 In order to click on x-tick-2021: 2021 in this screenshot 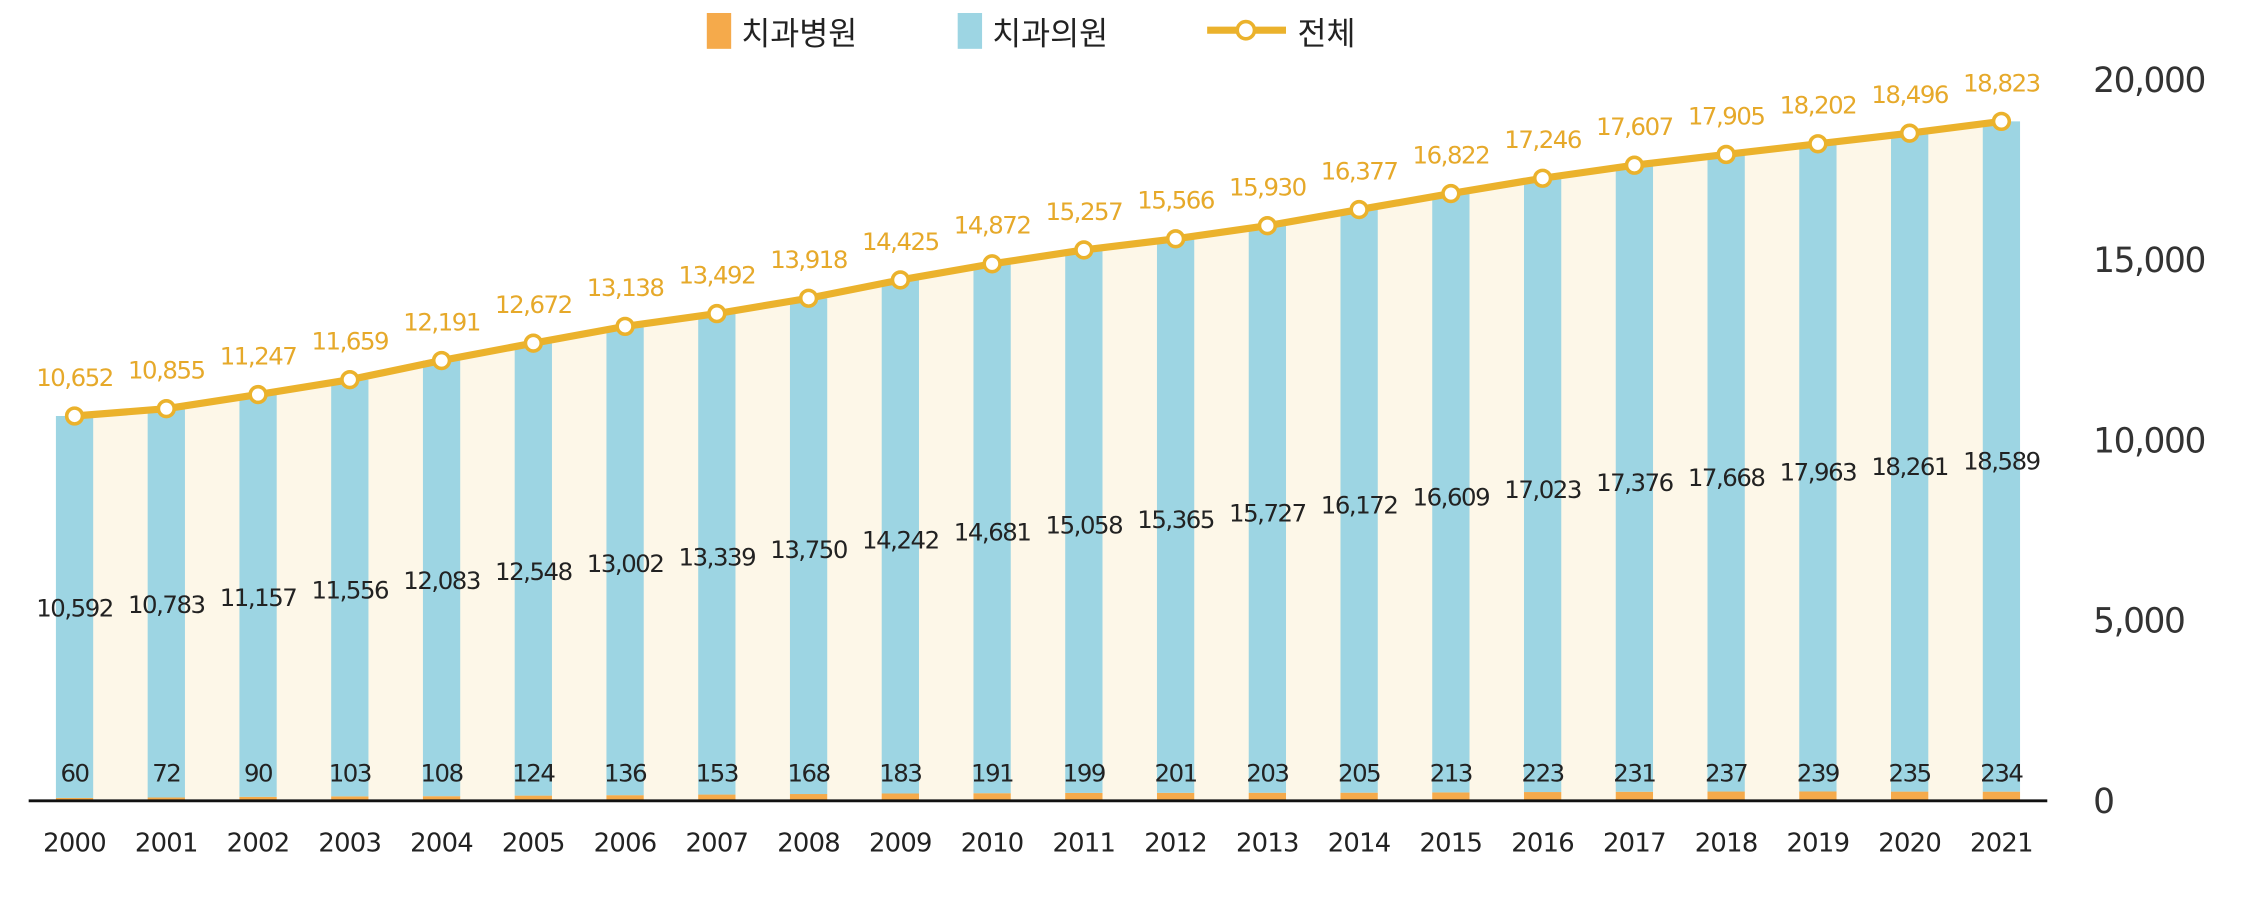, I will do `click(2001, 844)`.